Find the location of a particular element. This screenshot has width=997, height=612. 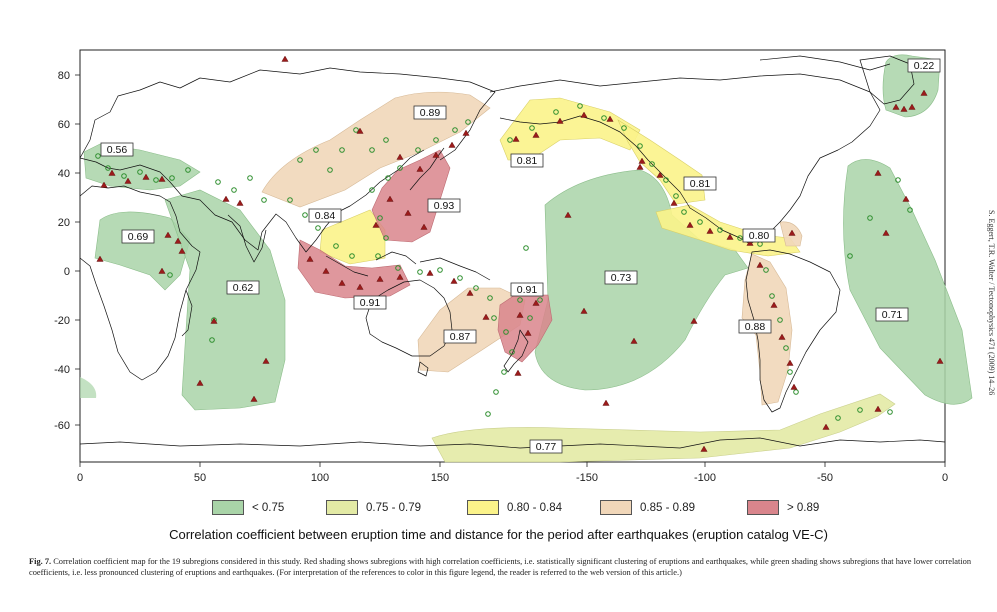

region-mid-atlantic is located at coordinates (908, 282).